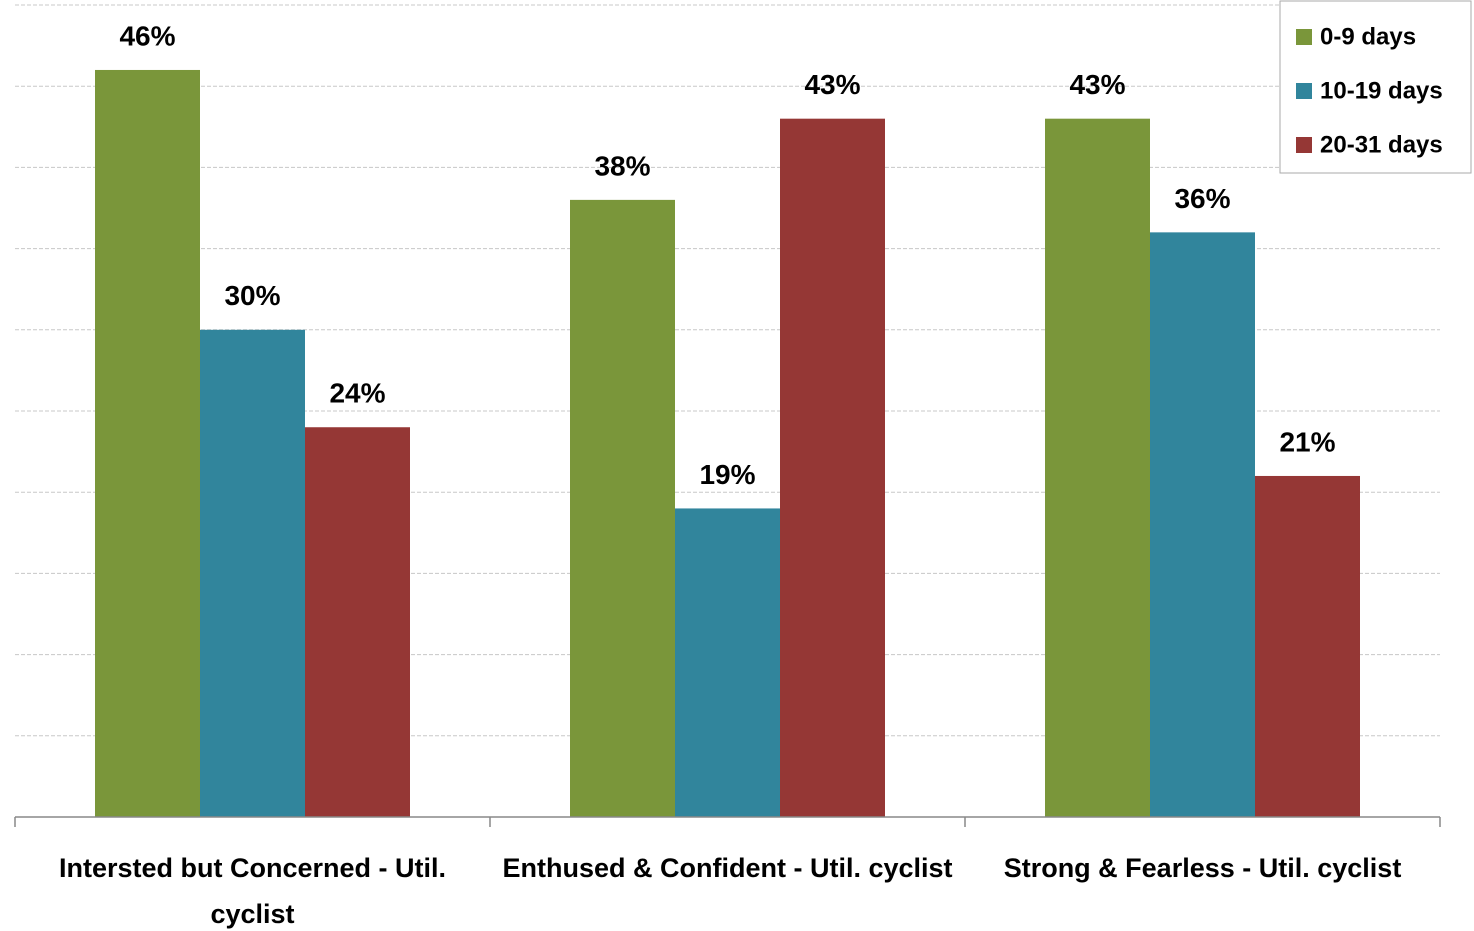  What do you see at coordinates (357, 393) in the screenshot?
I see `data-label: 24%` at bounding box center [357, 393].